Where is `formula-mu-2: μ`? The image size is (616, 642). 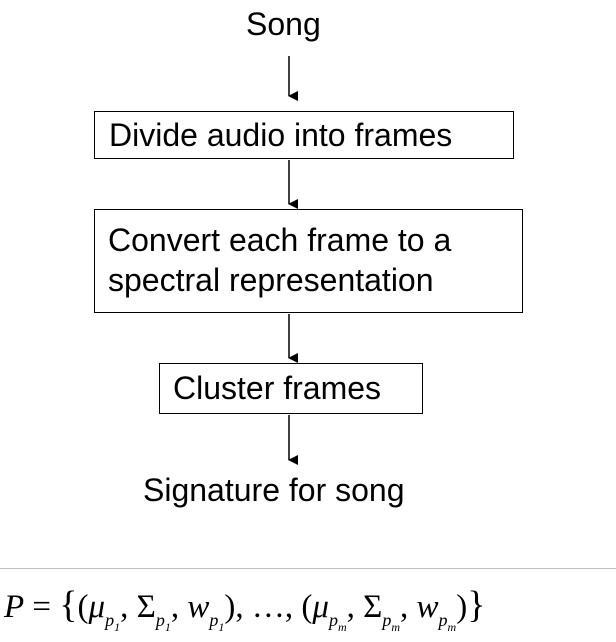 formula-mu-2: μ is located at coordinates (320, 607).